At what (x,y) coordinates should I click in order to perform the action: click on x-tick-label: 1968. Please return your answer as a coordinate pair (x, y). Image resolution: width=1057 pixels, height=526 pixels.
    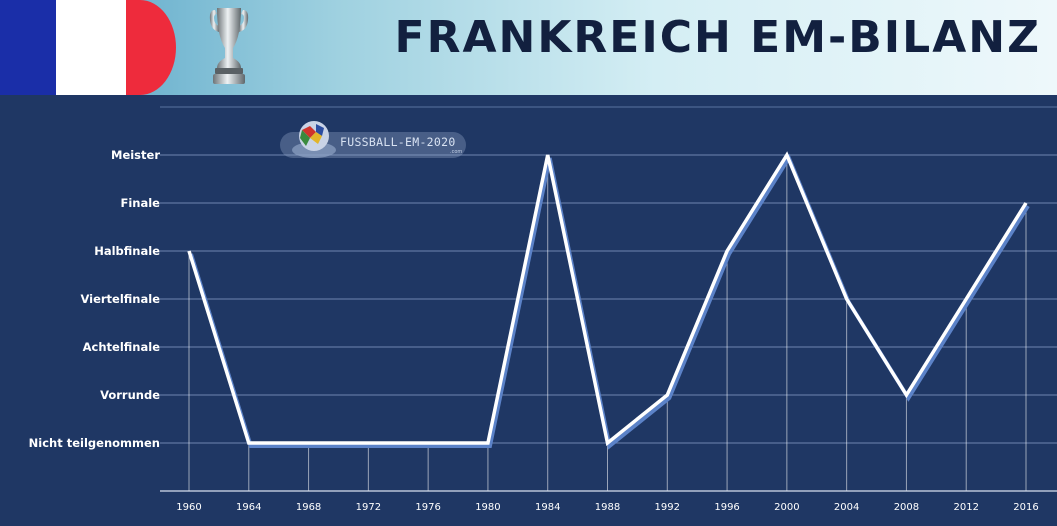
    Looking at the image, I should click on (308, 507).